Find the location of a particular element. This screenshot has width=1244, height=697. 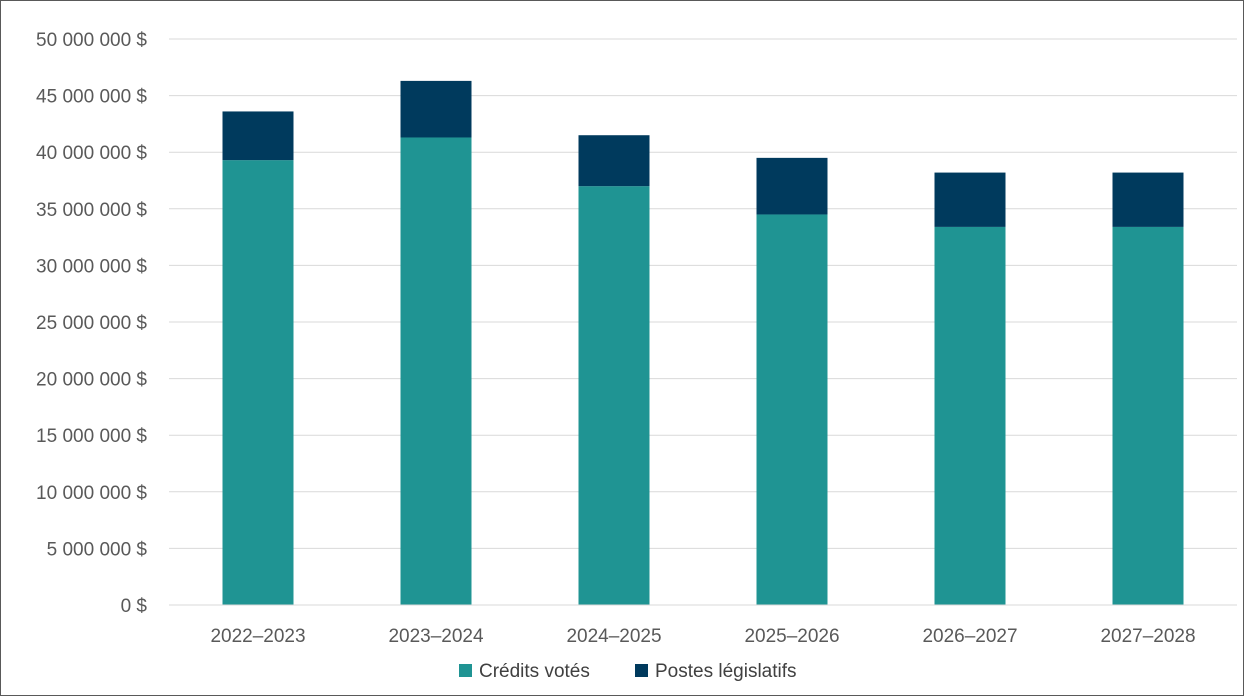

y-tick-label: 50 000 000 $ is located at coordinates (91, 40).